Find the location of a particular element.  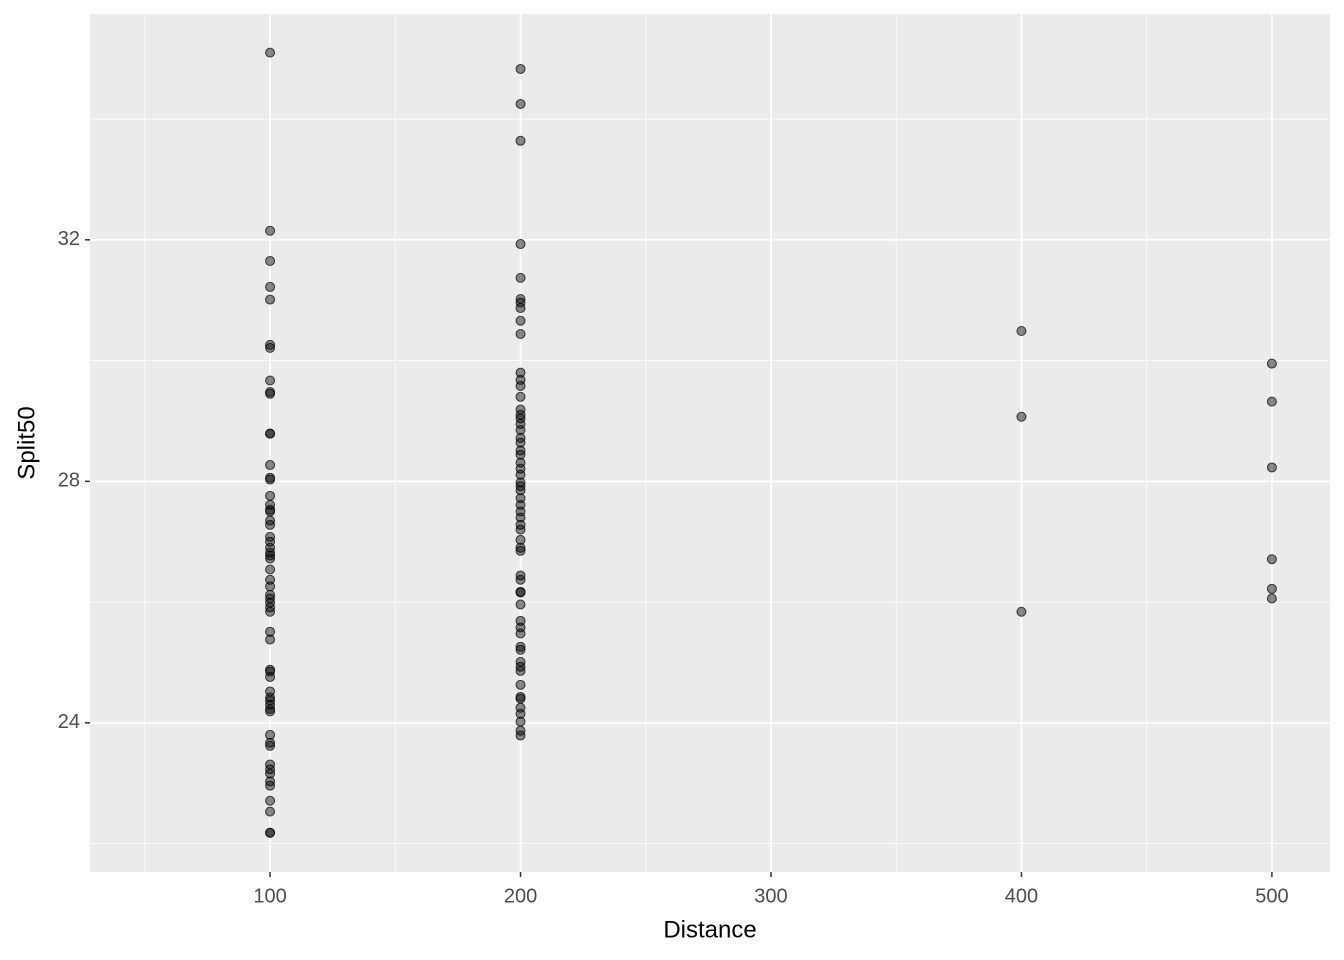

y-tick-label: 28 is located at coordinates (69, 481).